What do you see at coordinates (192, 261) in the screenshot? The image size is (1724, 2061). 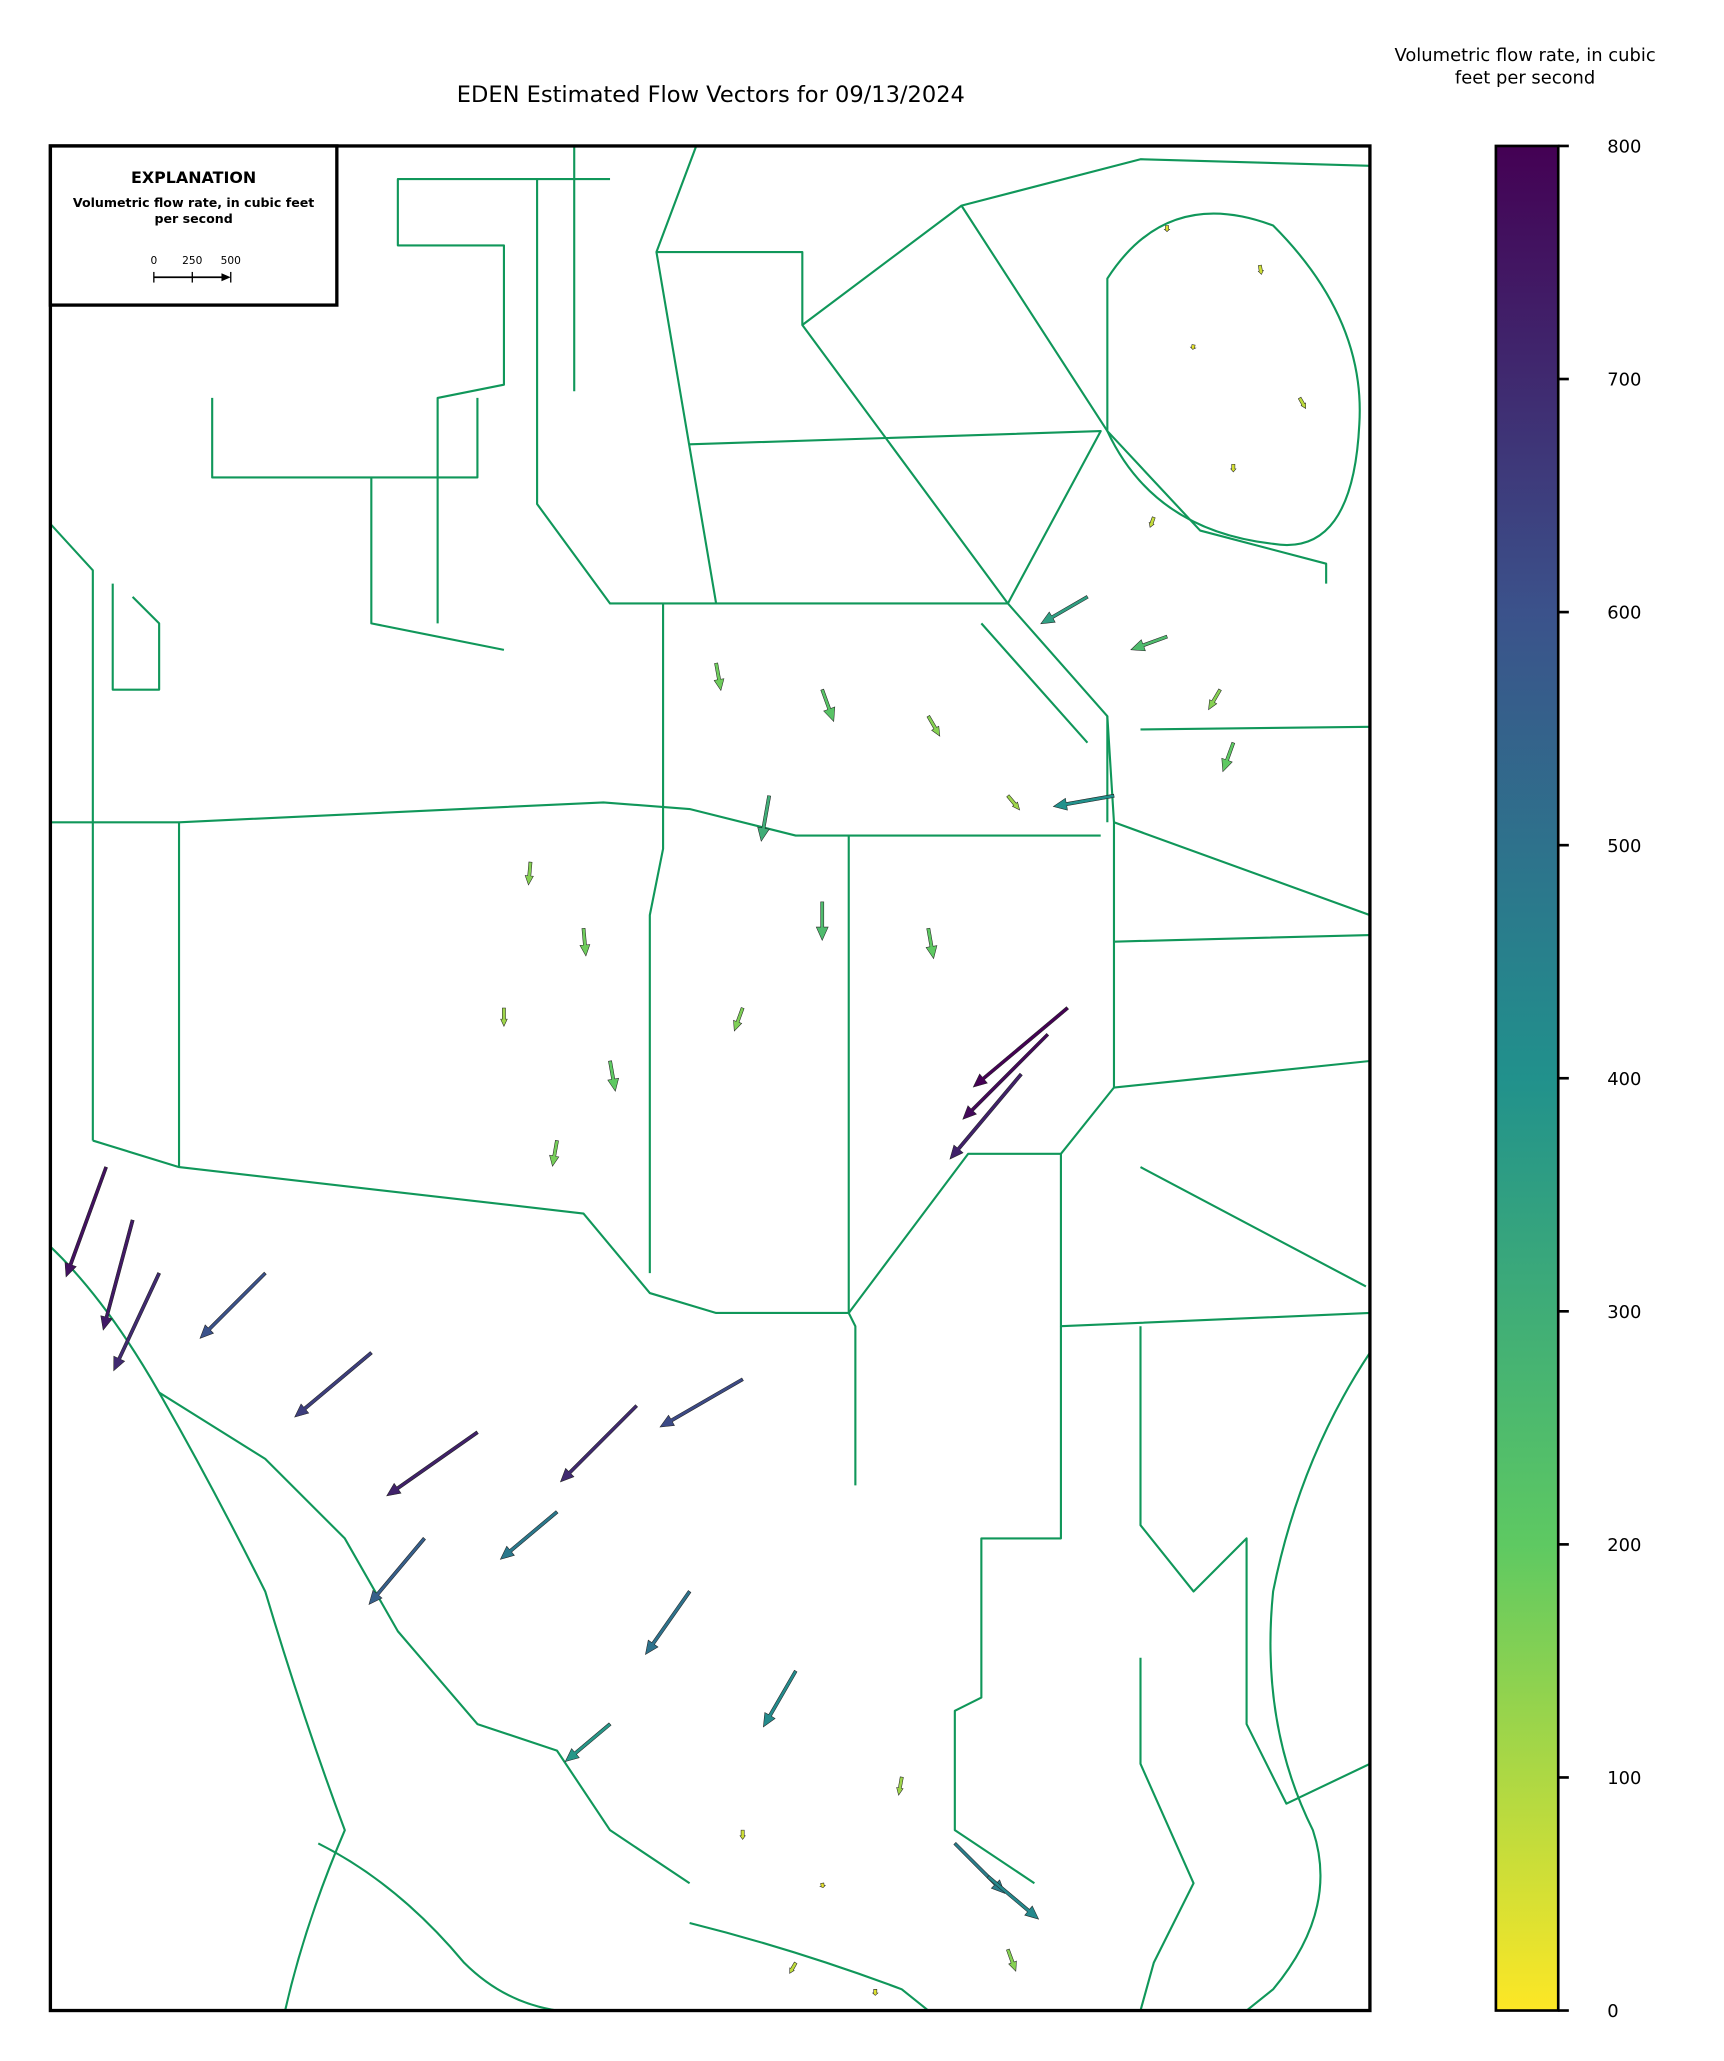 I see `scale-tick-label: 250` at bounding box center [192, 261].